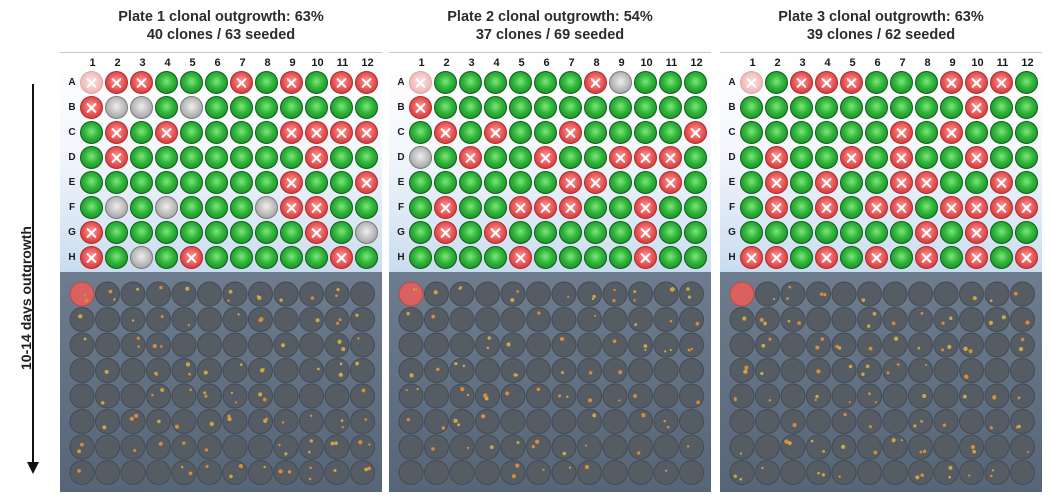  What do you see at coordinates (670, 232) in the screenshot?
I see `well-G11-colony` at bounding box center [670, 232].